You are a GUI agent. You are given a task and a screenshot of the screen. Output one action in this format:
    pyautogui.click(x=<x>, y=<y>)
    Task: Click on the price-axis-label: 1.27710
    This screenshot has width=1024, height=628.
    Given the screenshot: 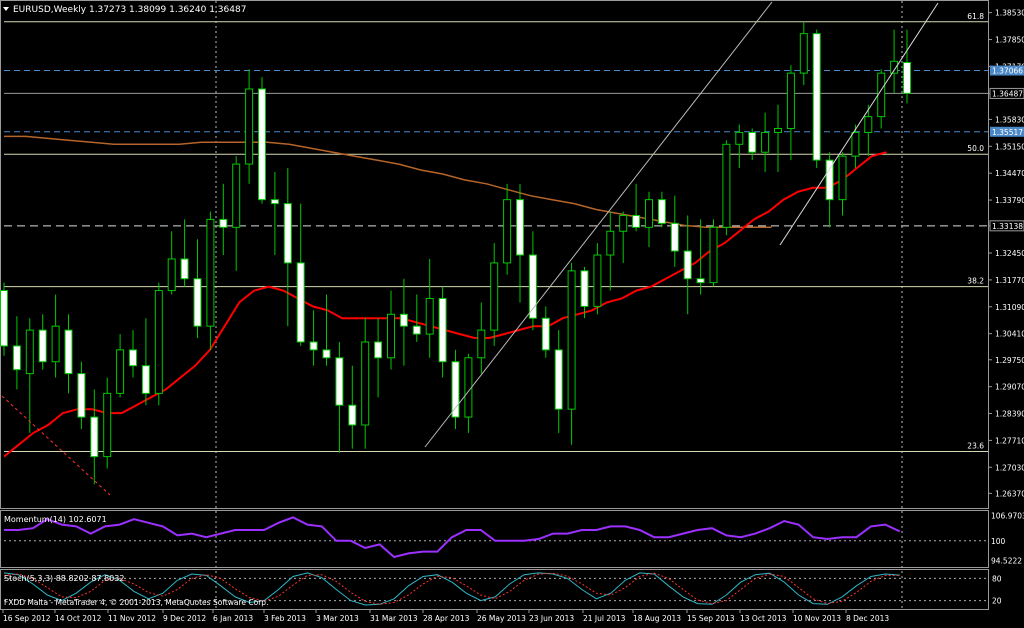 What is the action you would take?
    pyautogui.click(x=1009, y=440)
    